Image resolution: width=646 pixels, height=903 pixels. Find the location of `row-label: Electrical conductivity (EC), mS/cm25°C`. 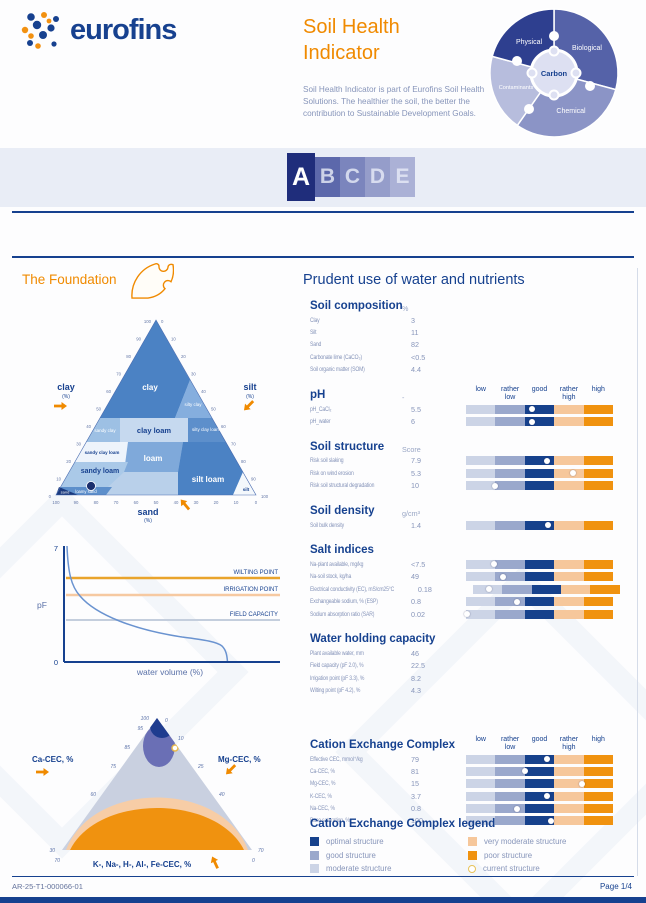

row-label: Electrical conductivity (EC), mS/cm25°C is located at coordinates (352, 589).